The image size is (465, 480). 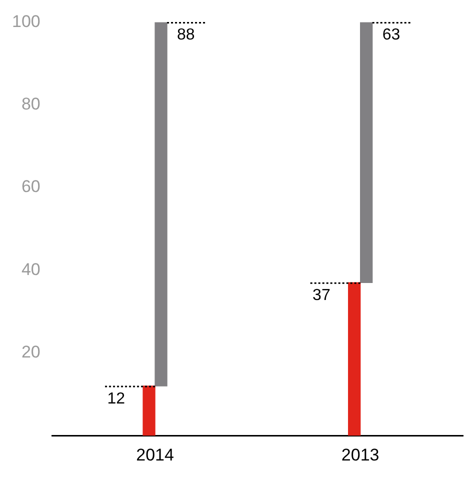 I want to click on x-tick-label: 2014, so click(x=155, y=454).